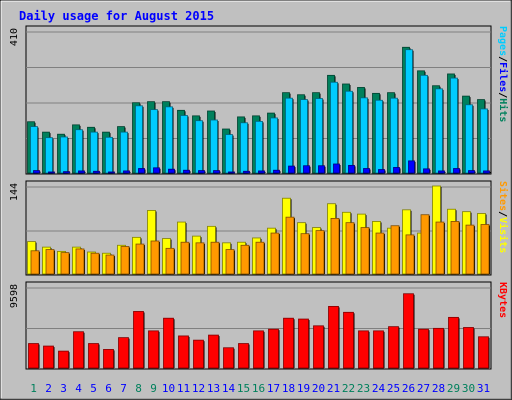 The width and height of the screenshot is (512, 400). What do you see at coordinates (408, 388) in the screenshot?
I see `day-label: 26` at bounding box center [408, 388].